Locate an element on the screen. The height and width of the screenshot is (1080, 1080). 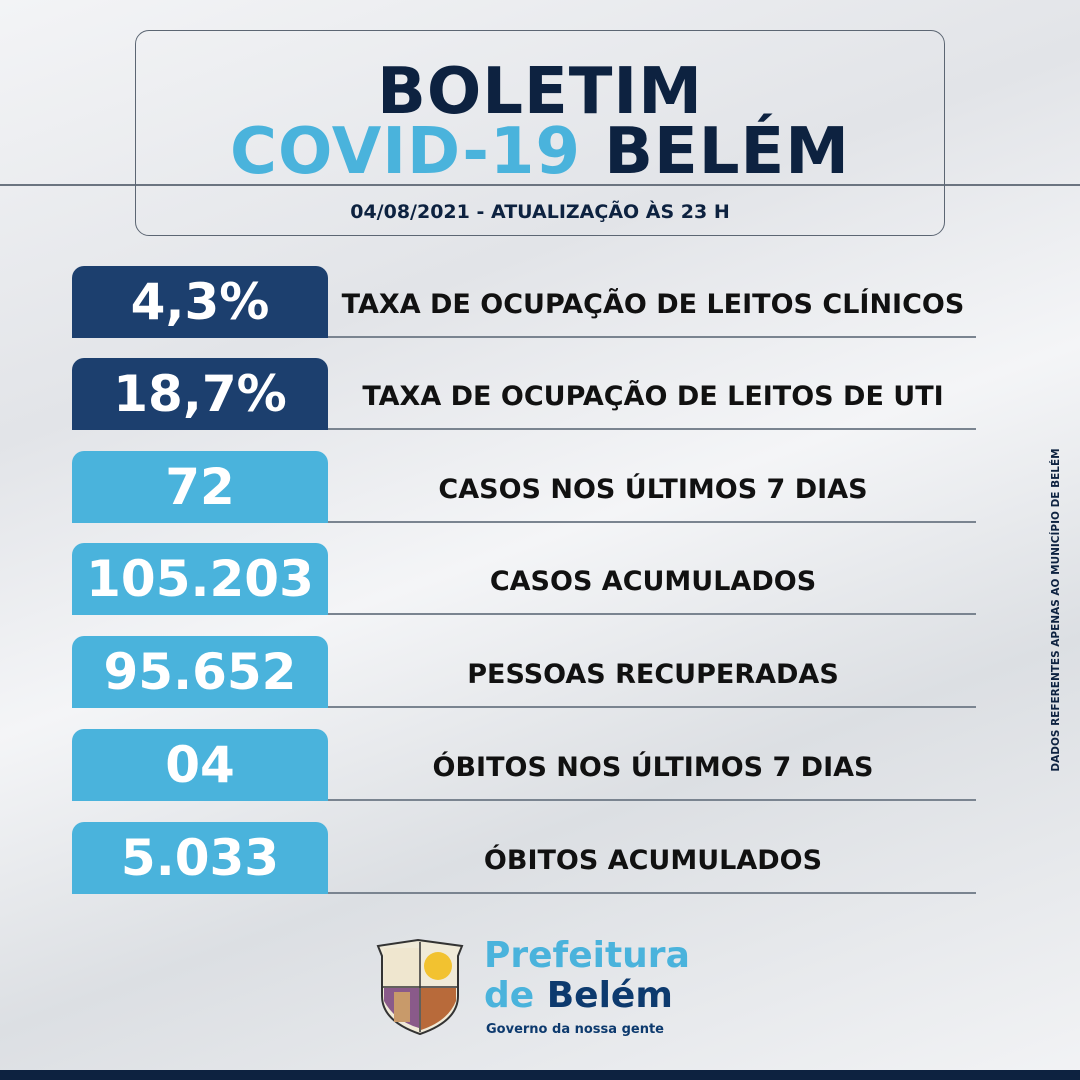
stat-row: 95.652 PESSOAS RECUPERADAS is located at coordinates (524, 672).